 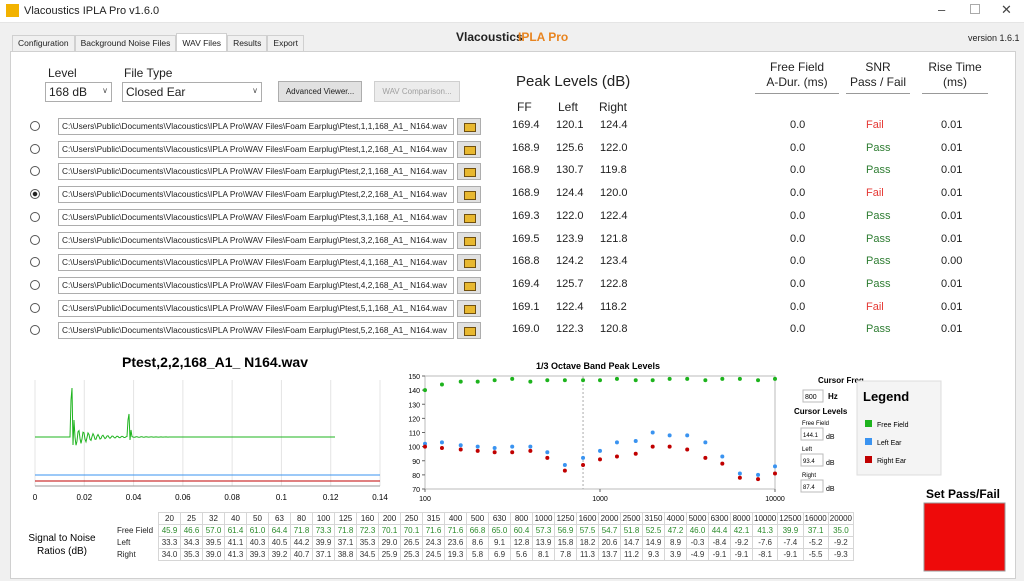 I want to click on level-dropdown: 168 dB ∨, so click(x=78, y=92).